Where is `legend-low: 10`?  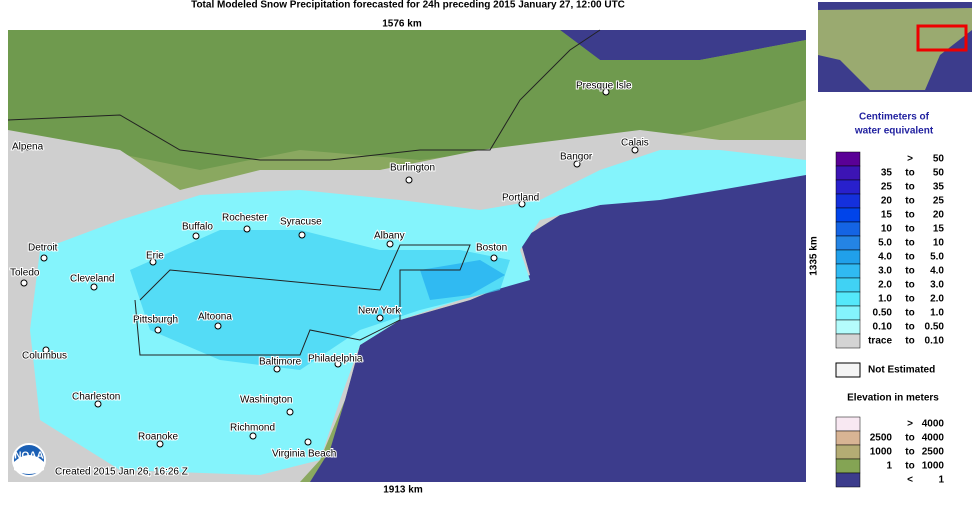
legend-low: 10 is located at coordinates (887, 229).